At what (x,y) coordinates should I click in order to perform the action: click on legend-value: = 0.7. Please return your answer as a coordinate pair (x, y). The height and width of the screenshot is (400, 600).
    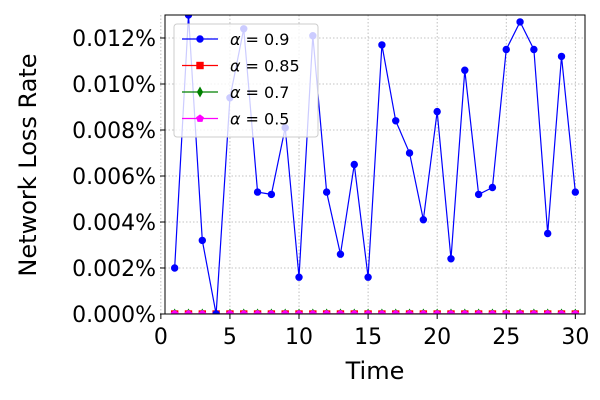
    Looking at the image, I should click on (268, 92).